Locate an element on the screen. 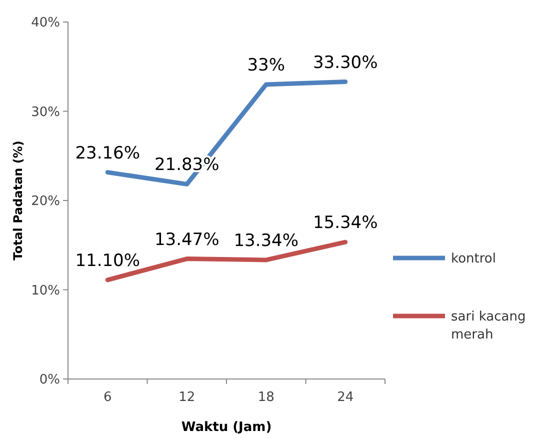 This screenshot has height=439, width=533. data-label: 11.10% is located at coordinates (107, 260).